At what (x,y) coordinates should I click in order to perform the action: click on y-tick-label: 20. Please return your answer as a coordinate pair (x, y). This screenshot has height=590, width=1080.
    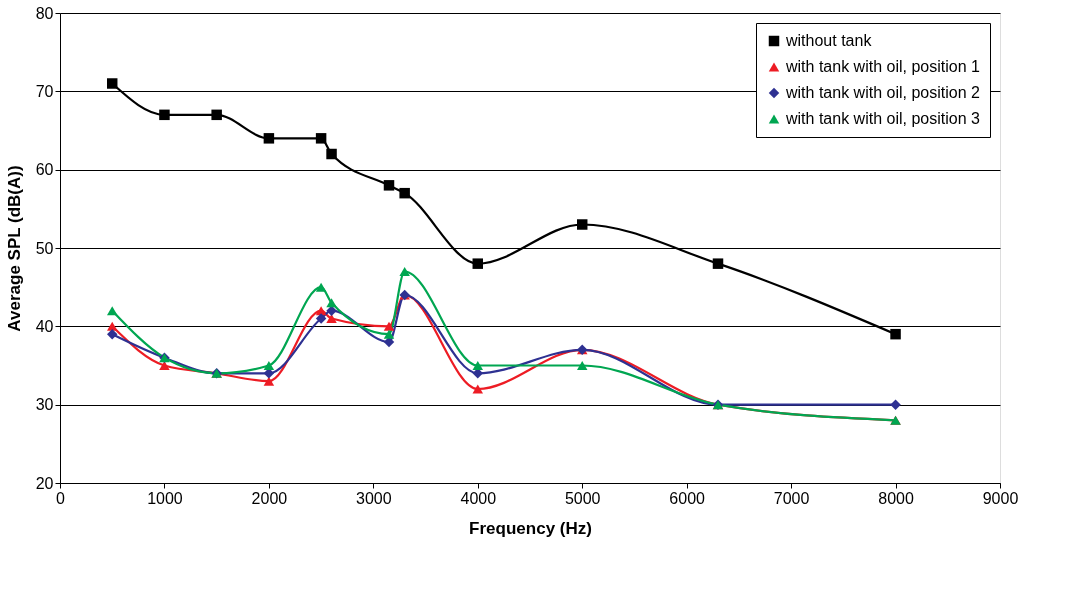
    Looking at the image, I should click on (44, 483).